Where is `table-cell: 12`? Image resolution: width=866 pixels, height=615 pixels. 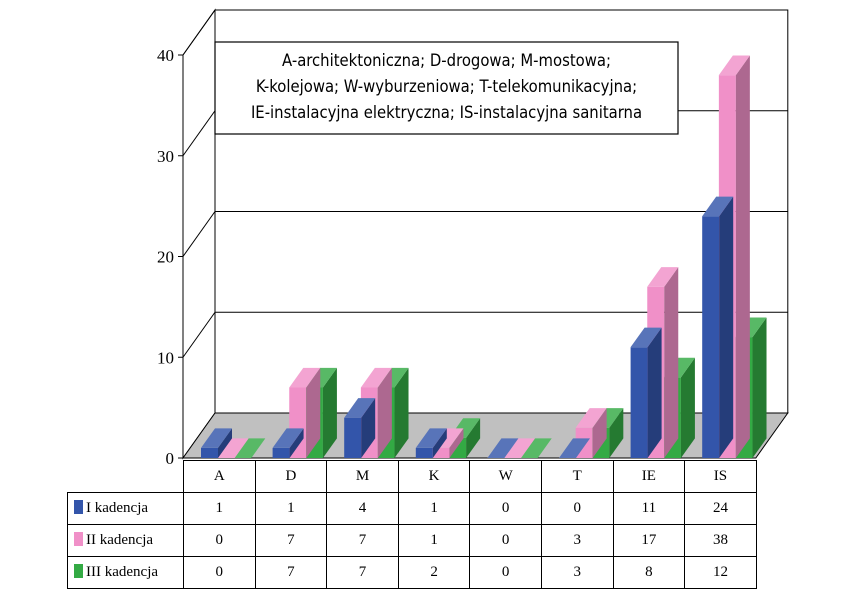
table-cell: 12 is located at coordinates (720, 572).